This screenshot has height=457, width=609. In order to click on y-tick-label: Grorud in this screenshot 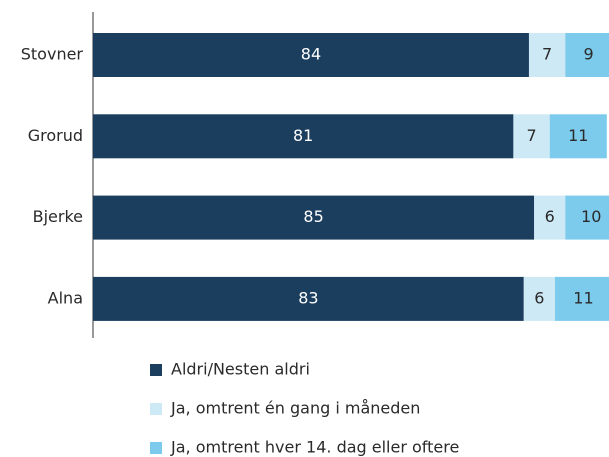, I will do `click(55, 135)`.